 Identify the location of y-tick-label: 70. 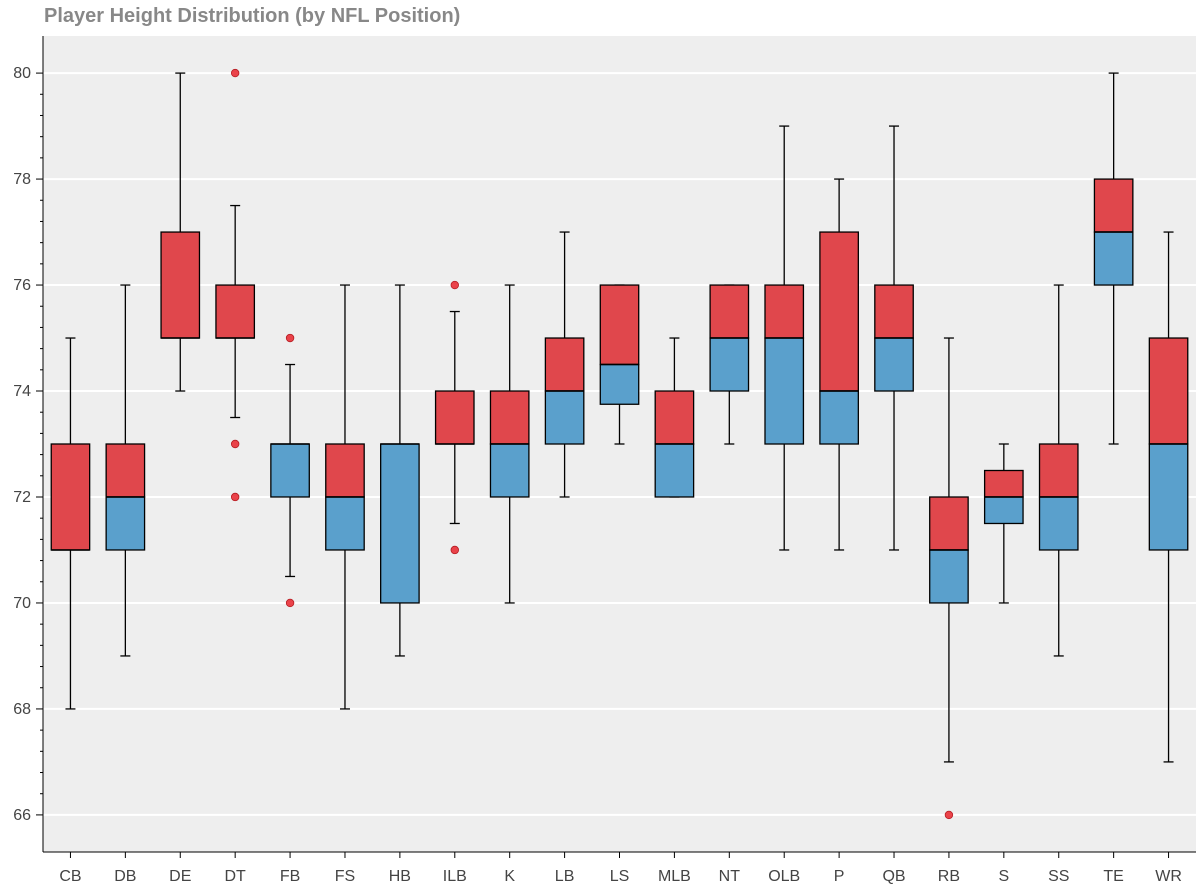
(22, 603).